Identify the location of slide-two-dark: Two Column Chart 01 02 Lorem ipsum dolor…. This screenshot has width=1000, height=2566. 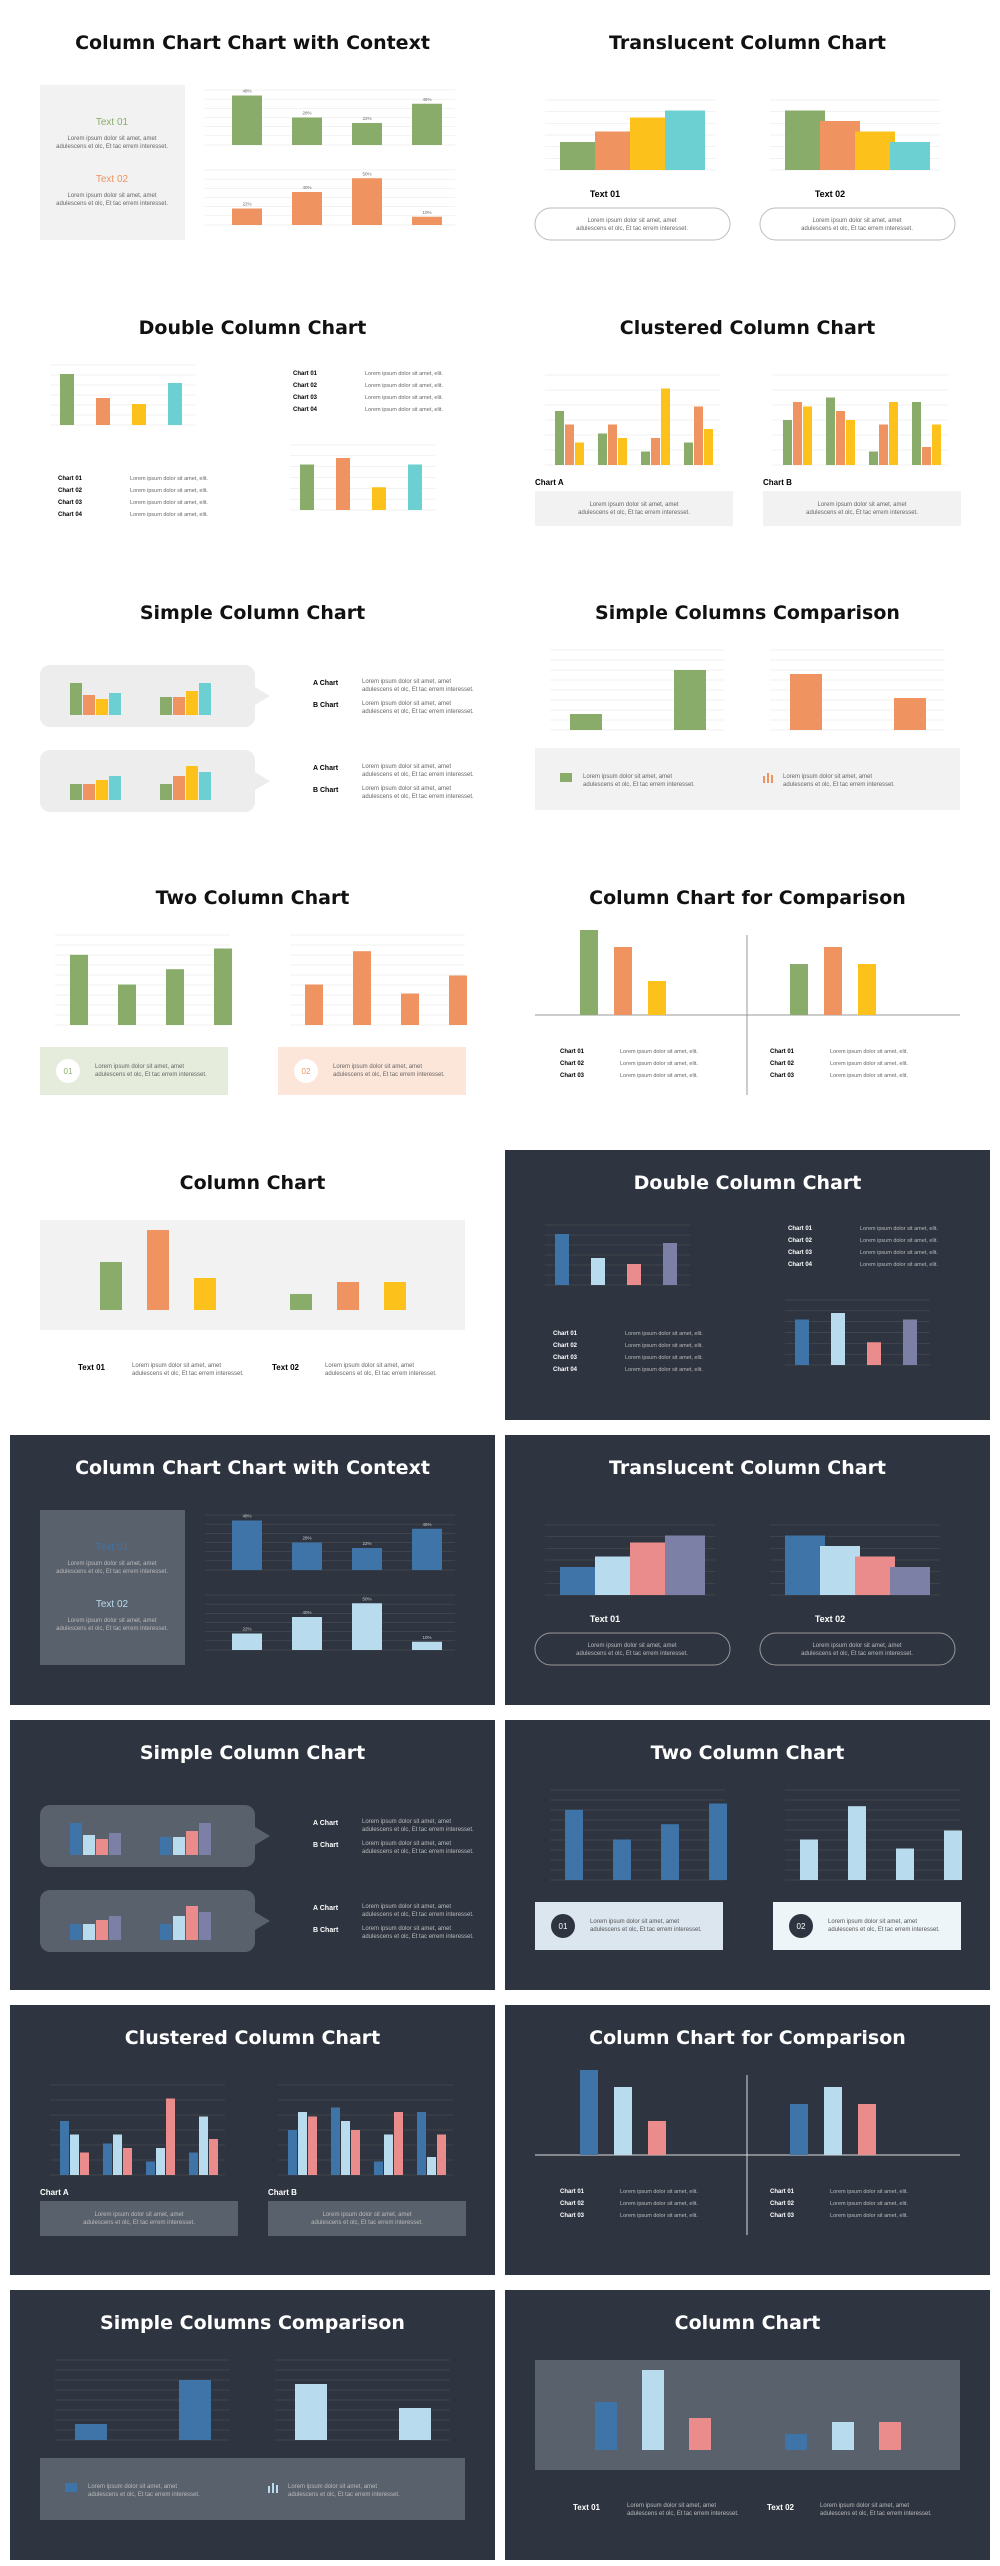
(747, 1855).